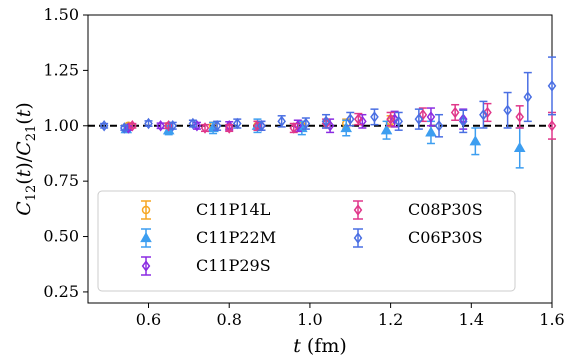 This screenshot has height=362, width=569. I want to click on y-tick-label: 1.00, so click(61, 125).